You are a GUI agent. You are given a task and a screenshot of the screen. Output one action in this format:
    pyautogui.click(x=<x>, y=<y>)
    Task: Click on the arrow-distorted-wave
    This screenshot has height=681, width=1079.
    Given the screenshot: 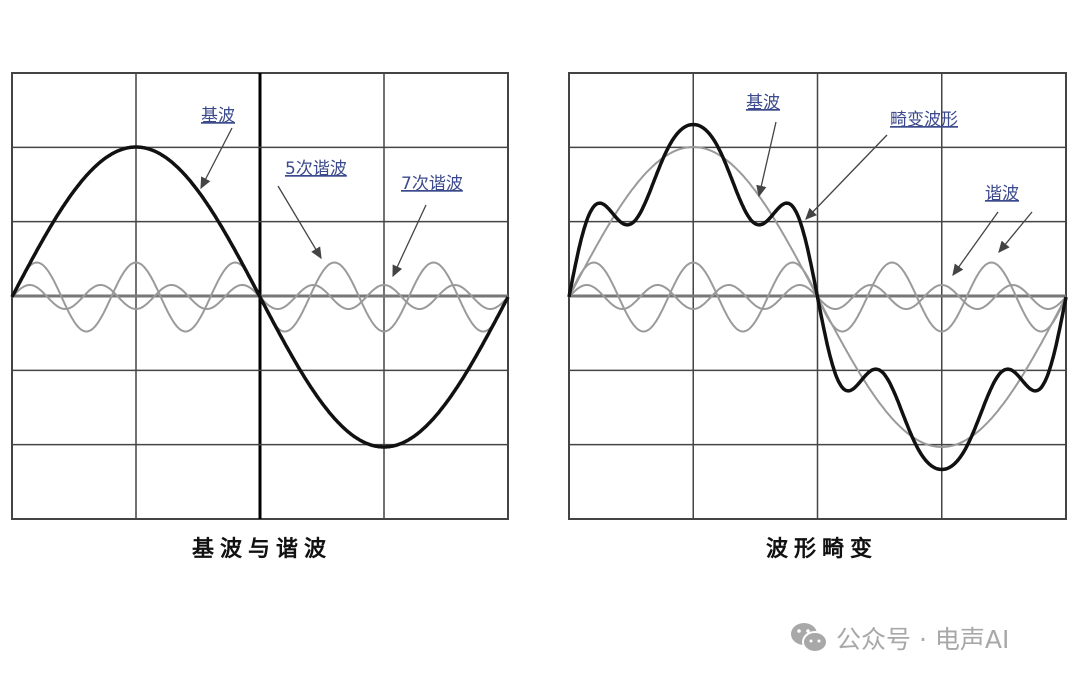 What is the action you would take?
    pyautogui.click(x=846, y=177)
    